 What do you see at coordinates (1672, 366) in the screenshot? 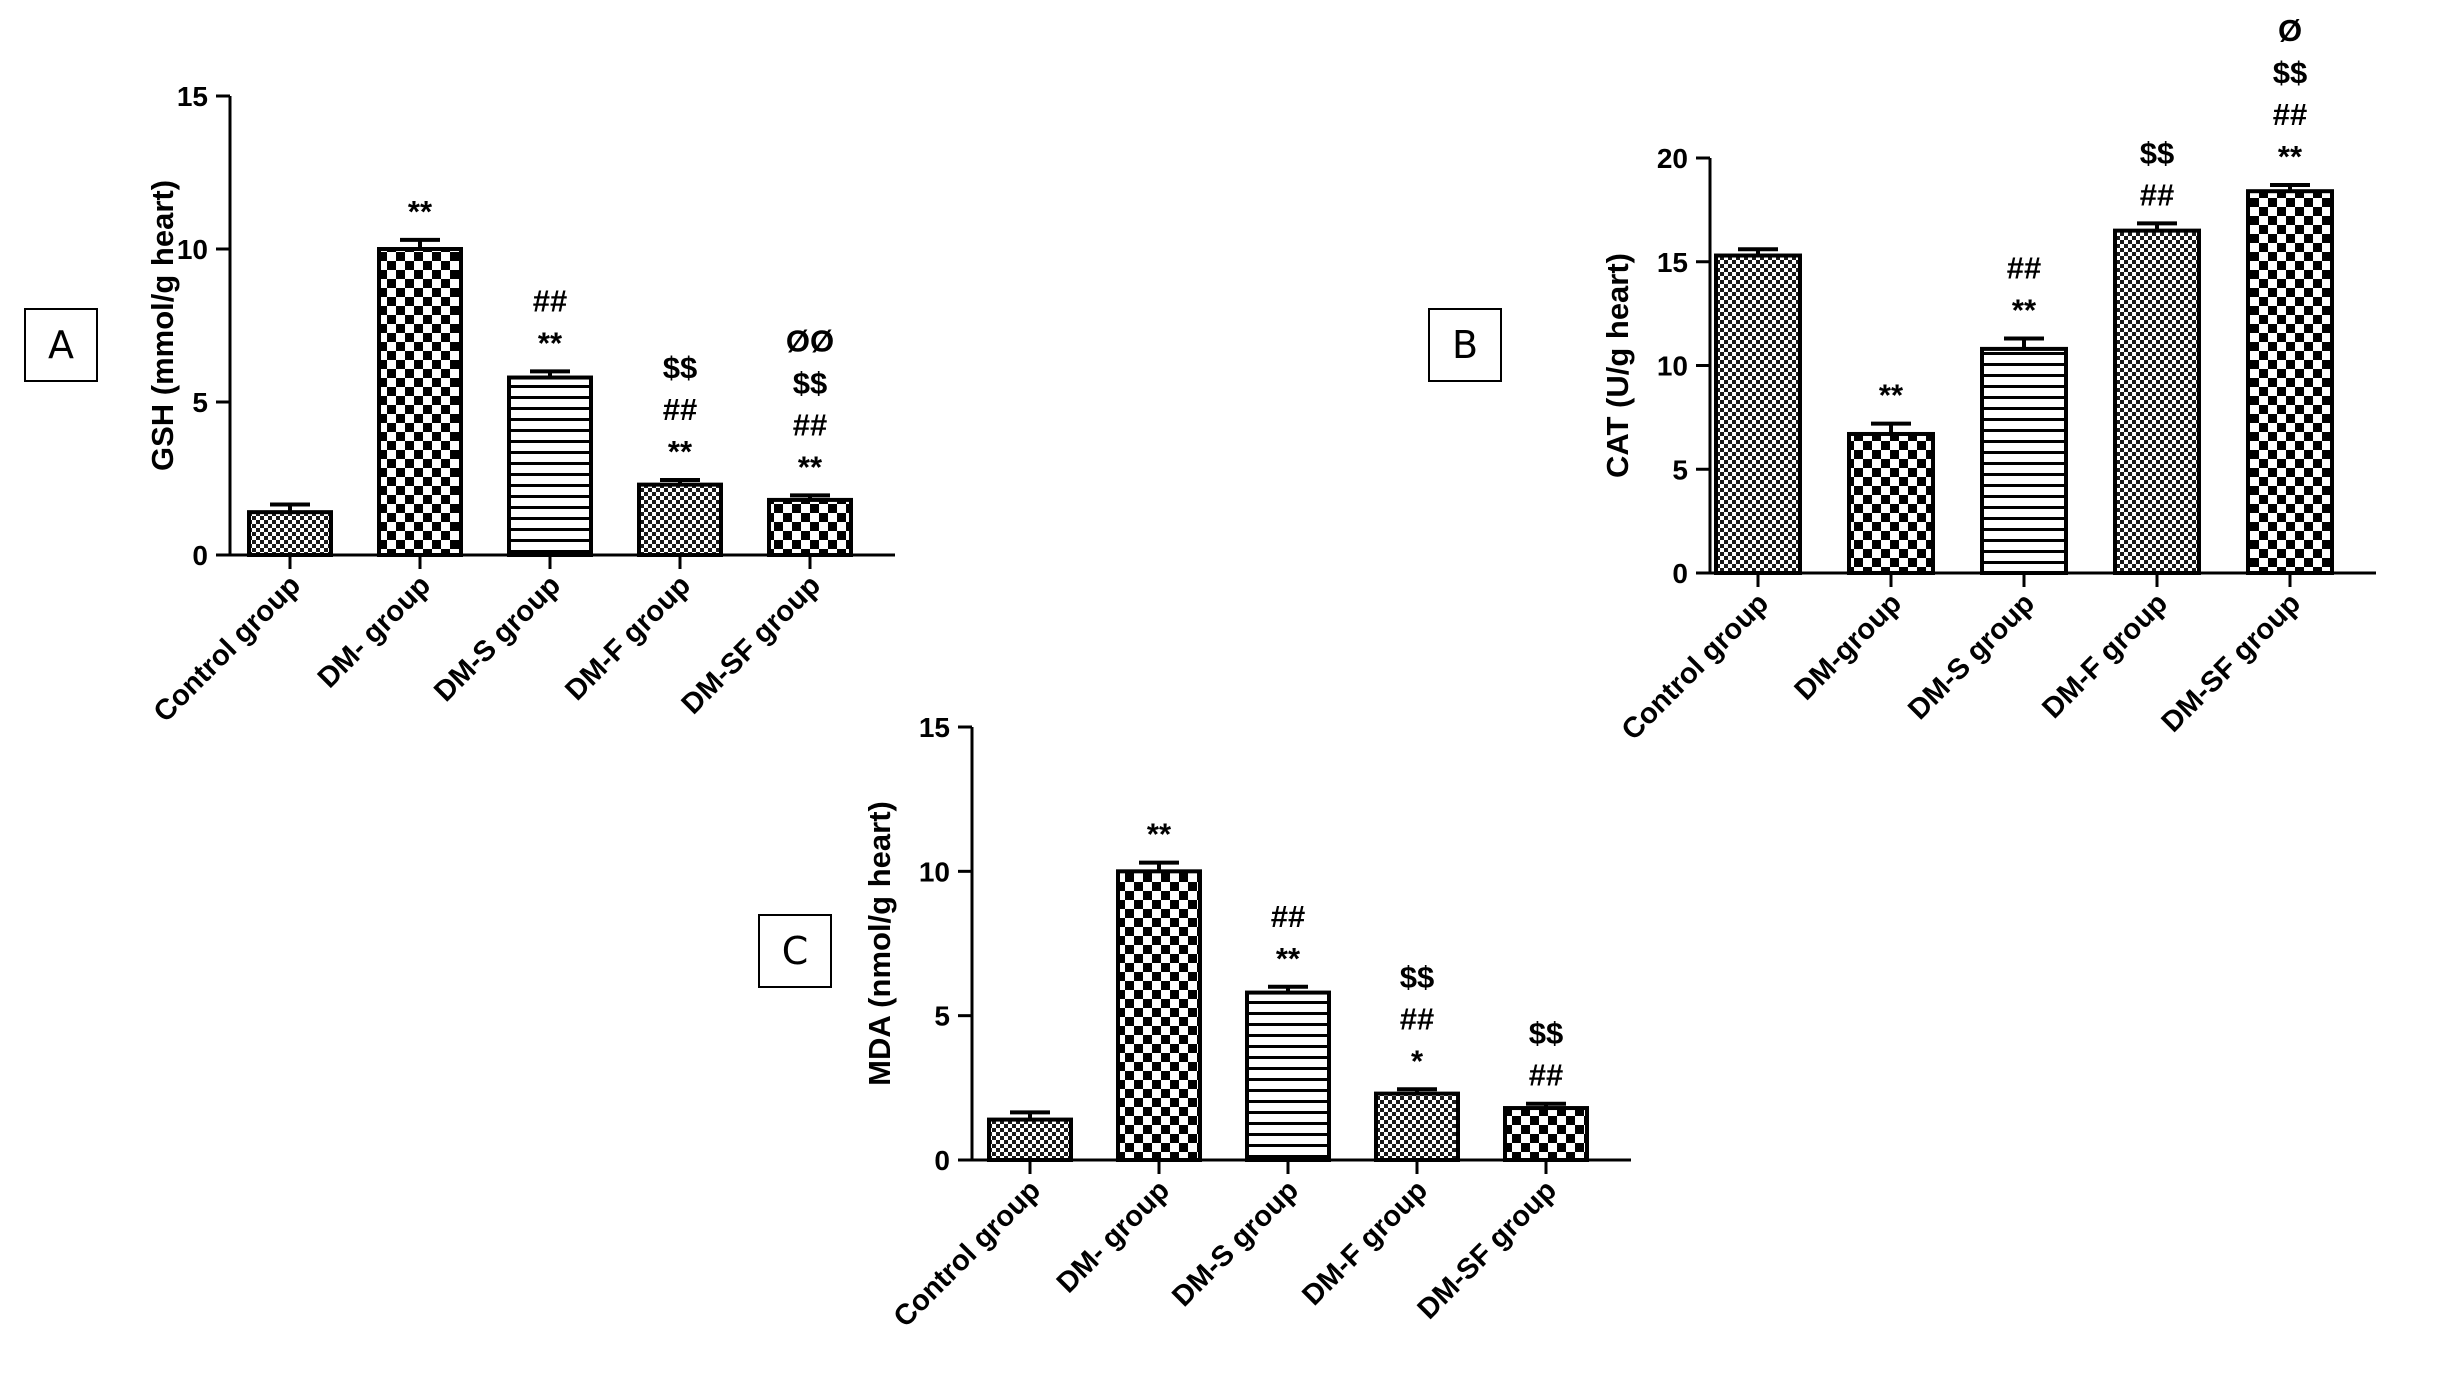
I see `y-tick-label-b: 10` at bounding box center [1672, 366].